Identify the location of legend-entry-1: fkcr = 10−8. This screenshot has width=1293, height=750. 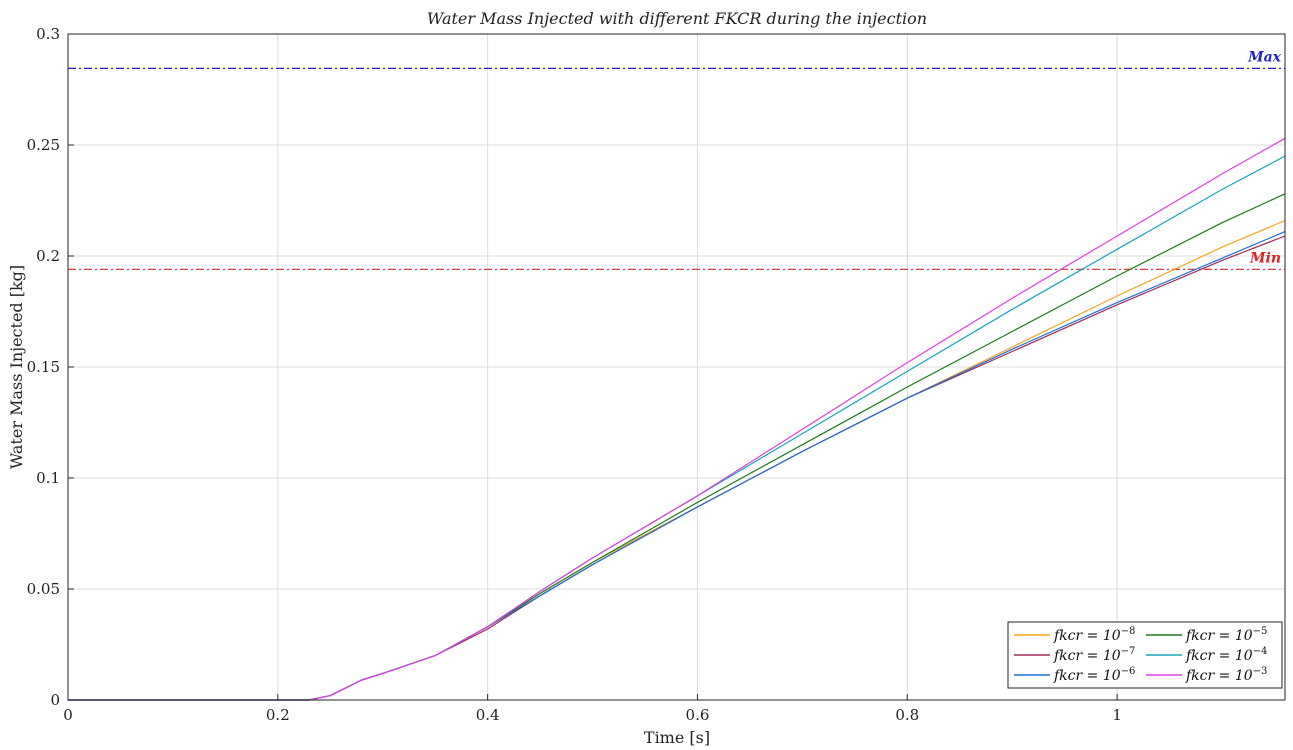
(1094, 635).